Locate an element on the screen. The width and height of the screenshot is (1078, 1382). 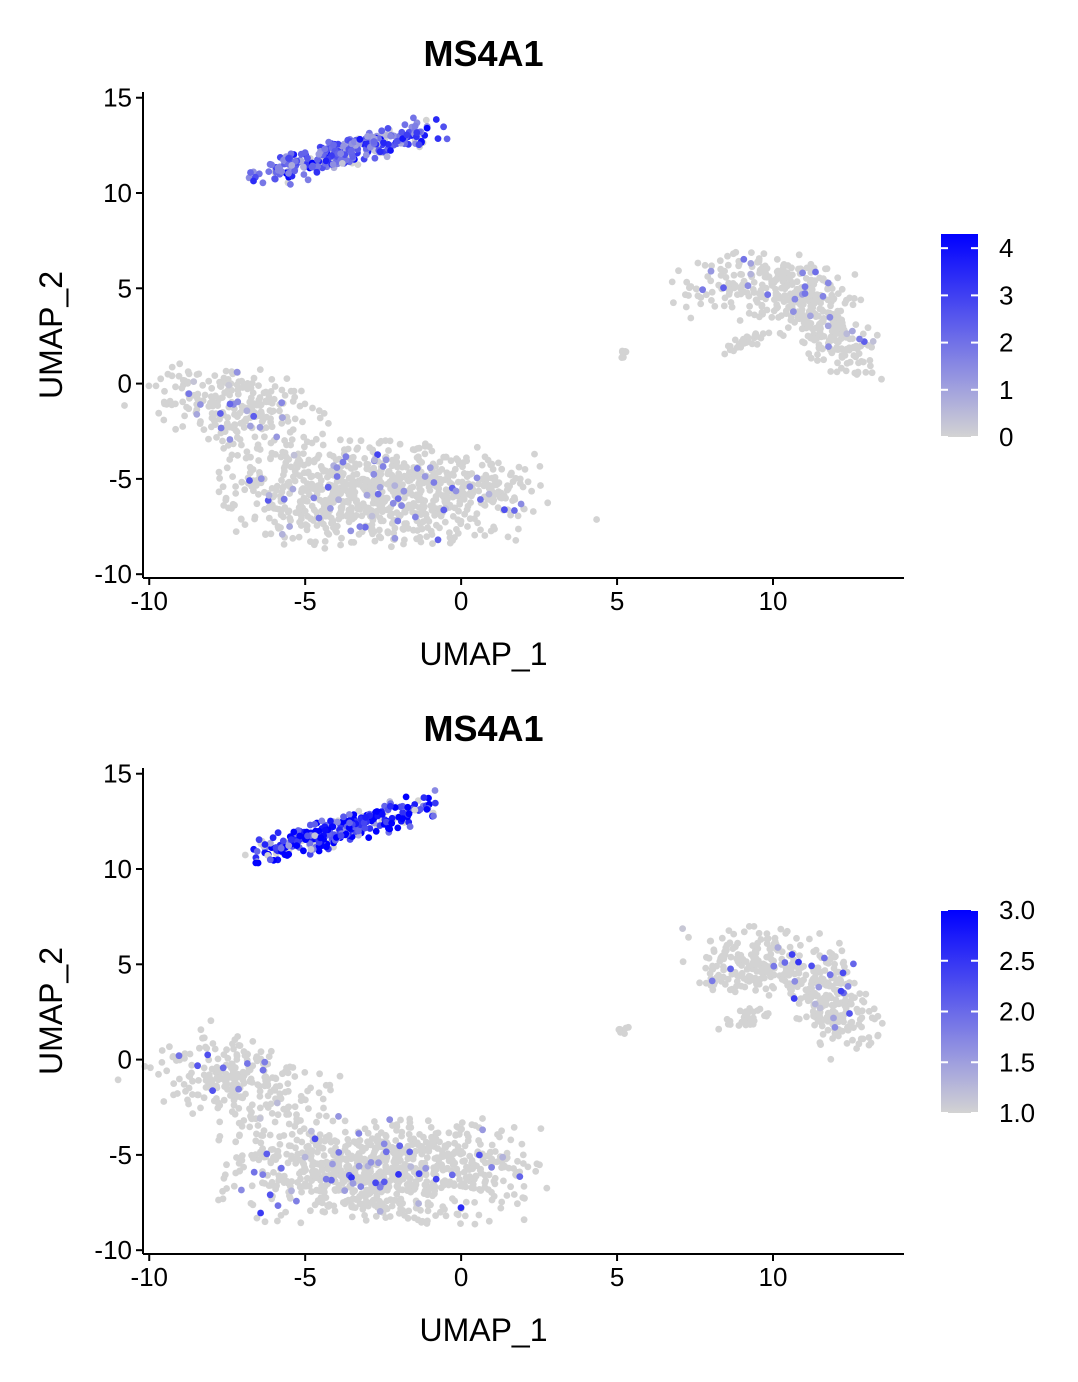
legend-tick-label: 2.5 is located at coordinates (1017, 961).